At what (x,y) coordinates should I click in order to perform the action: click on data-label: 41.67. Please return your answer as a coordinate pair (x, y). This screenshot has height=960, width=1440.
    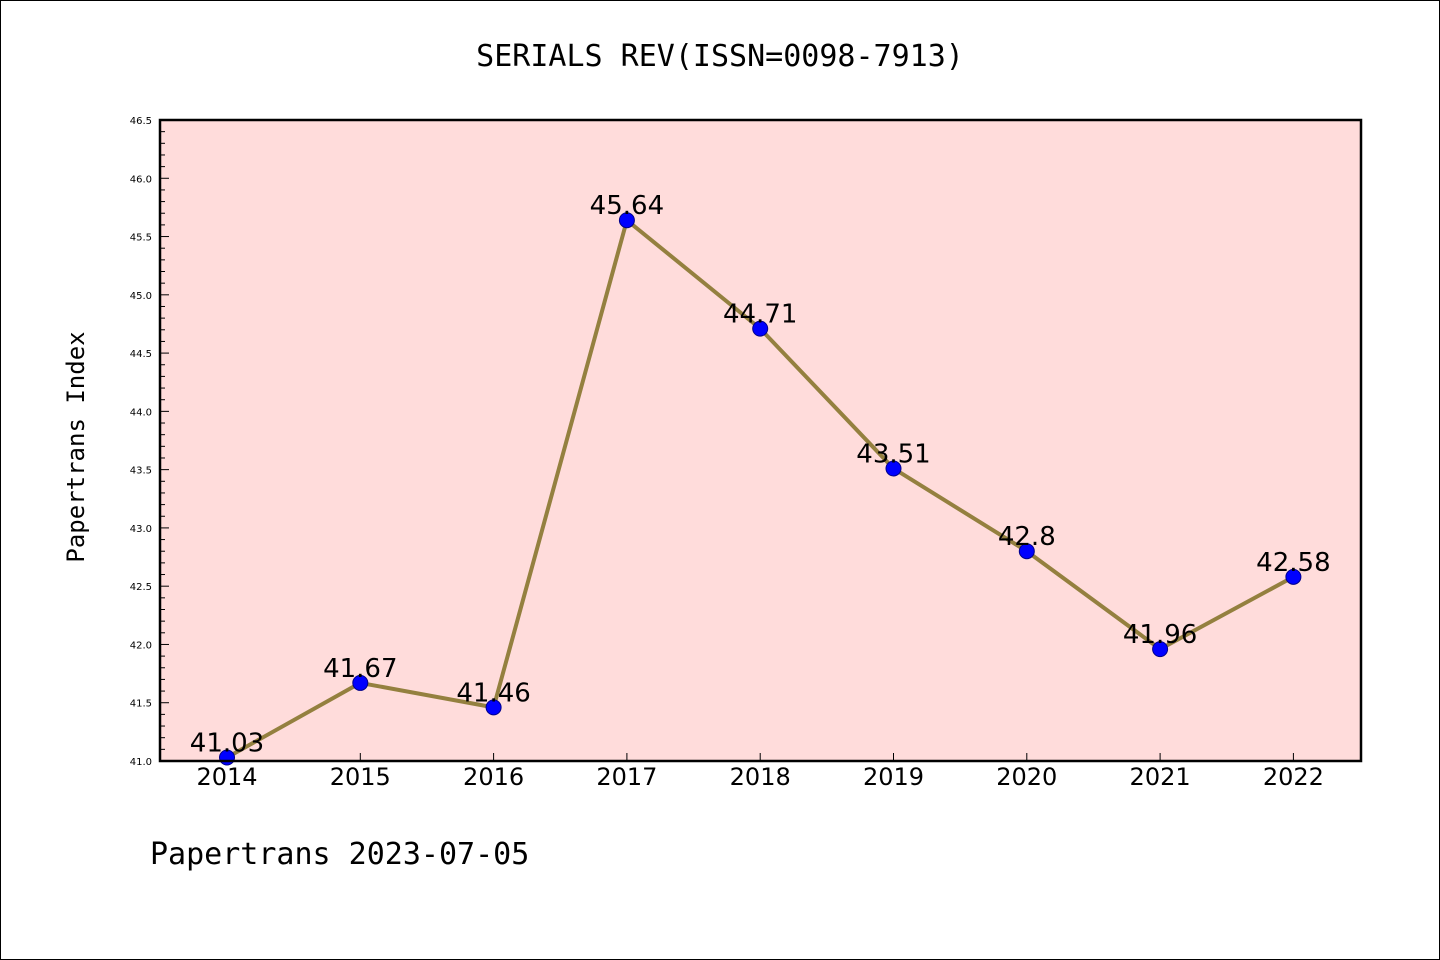
    Looking at the image, I should click on (360, 669).